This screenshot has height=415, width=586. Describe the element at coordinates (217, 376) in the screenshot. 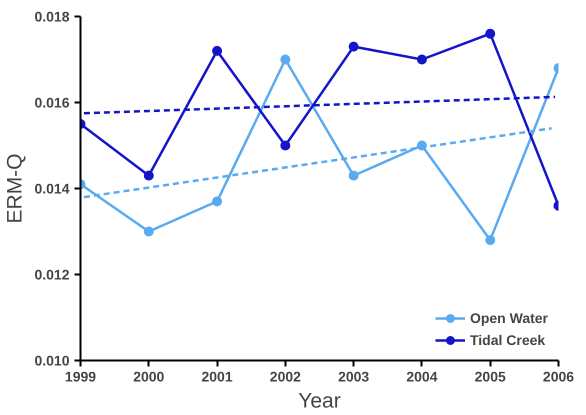

I see `x-tick-label: 2001` at that location.